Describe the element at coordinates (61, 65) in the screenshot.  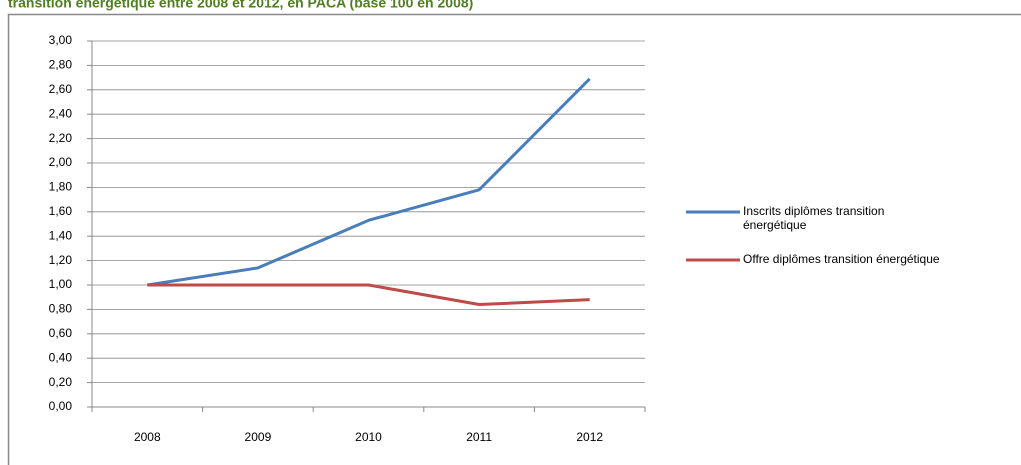
I see `y-tick-label: 2,80` at that location.